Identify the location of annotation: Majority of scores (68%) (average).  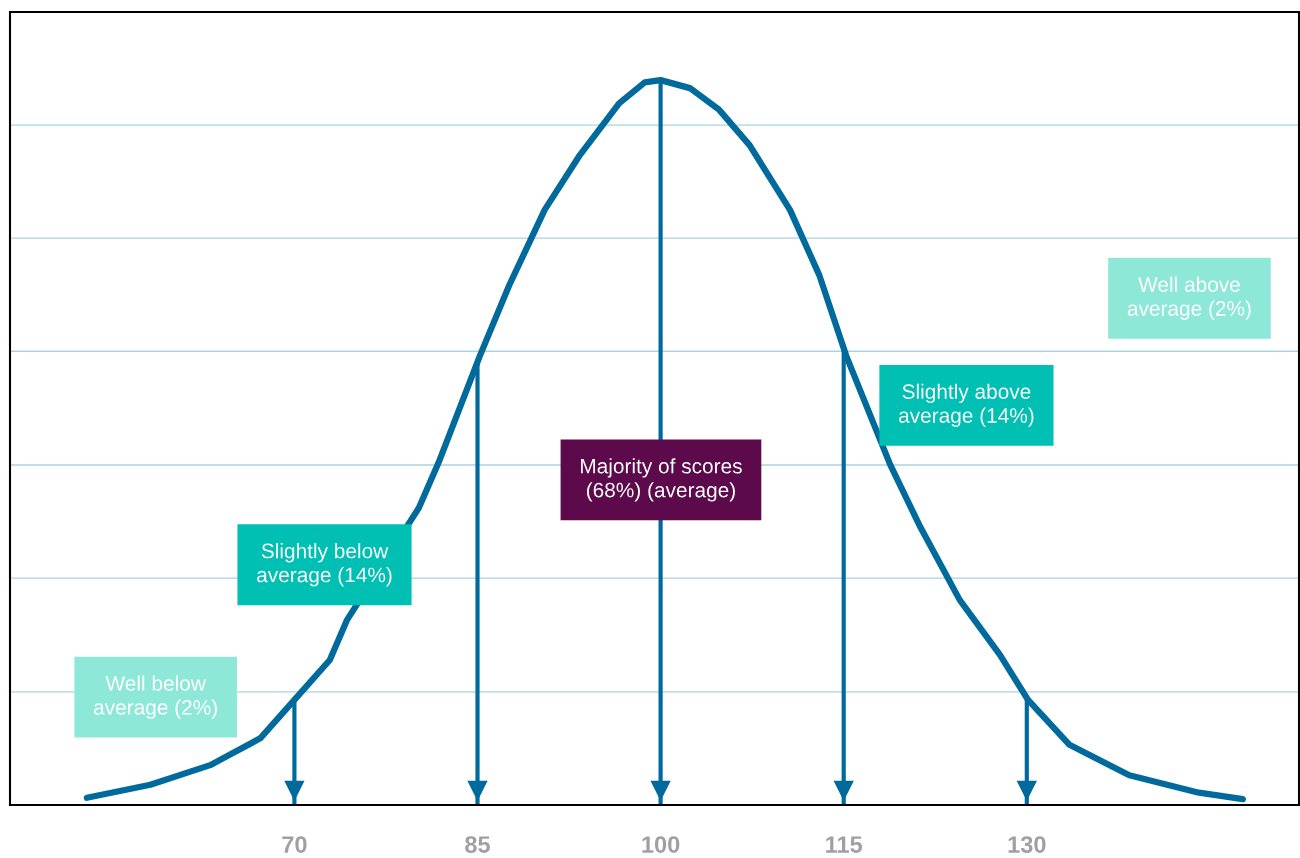
(661, 480).